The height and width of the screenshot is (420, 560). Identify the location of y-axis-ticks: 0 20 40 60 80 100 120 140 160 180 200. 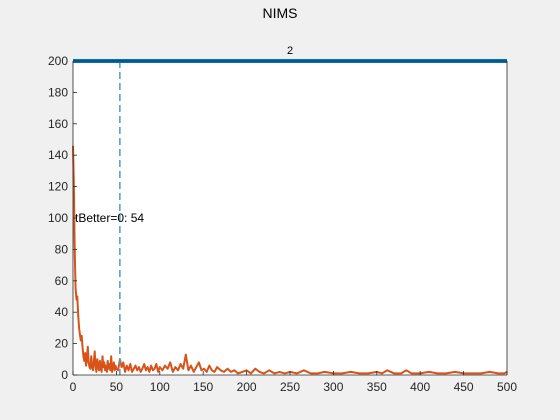
(62, 218).